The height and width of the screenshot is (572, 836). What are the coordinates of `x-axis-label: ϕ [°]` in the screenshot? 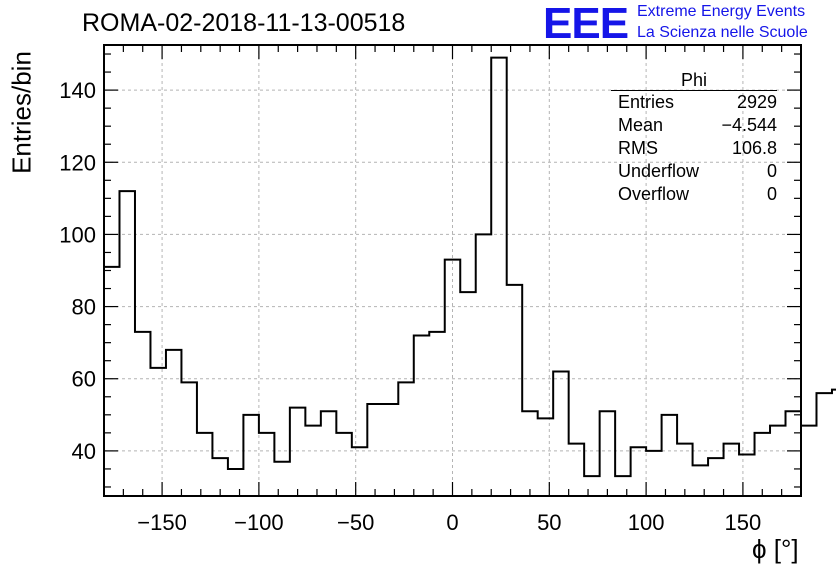 It's located at (775, 549).